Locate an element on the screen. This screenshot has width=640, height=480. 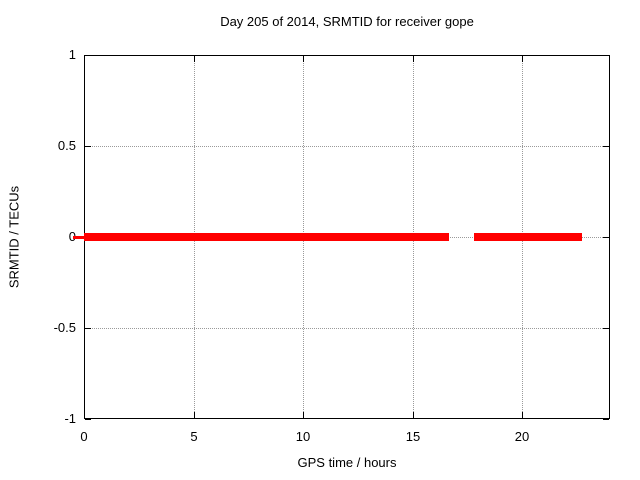
y-tick-label: -1 is located at coordinates (70, 418).